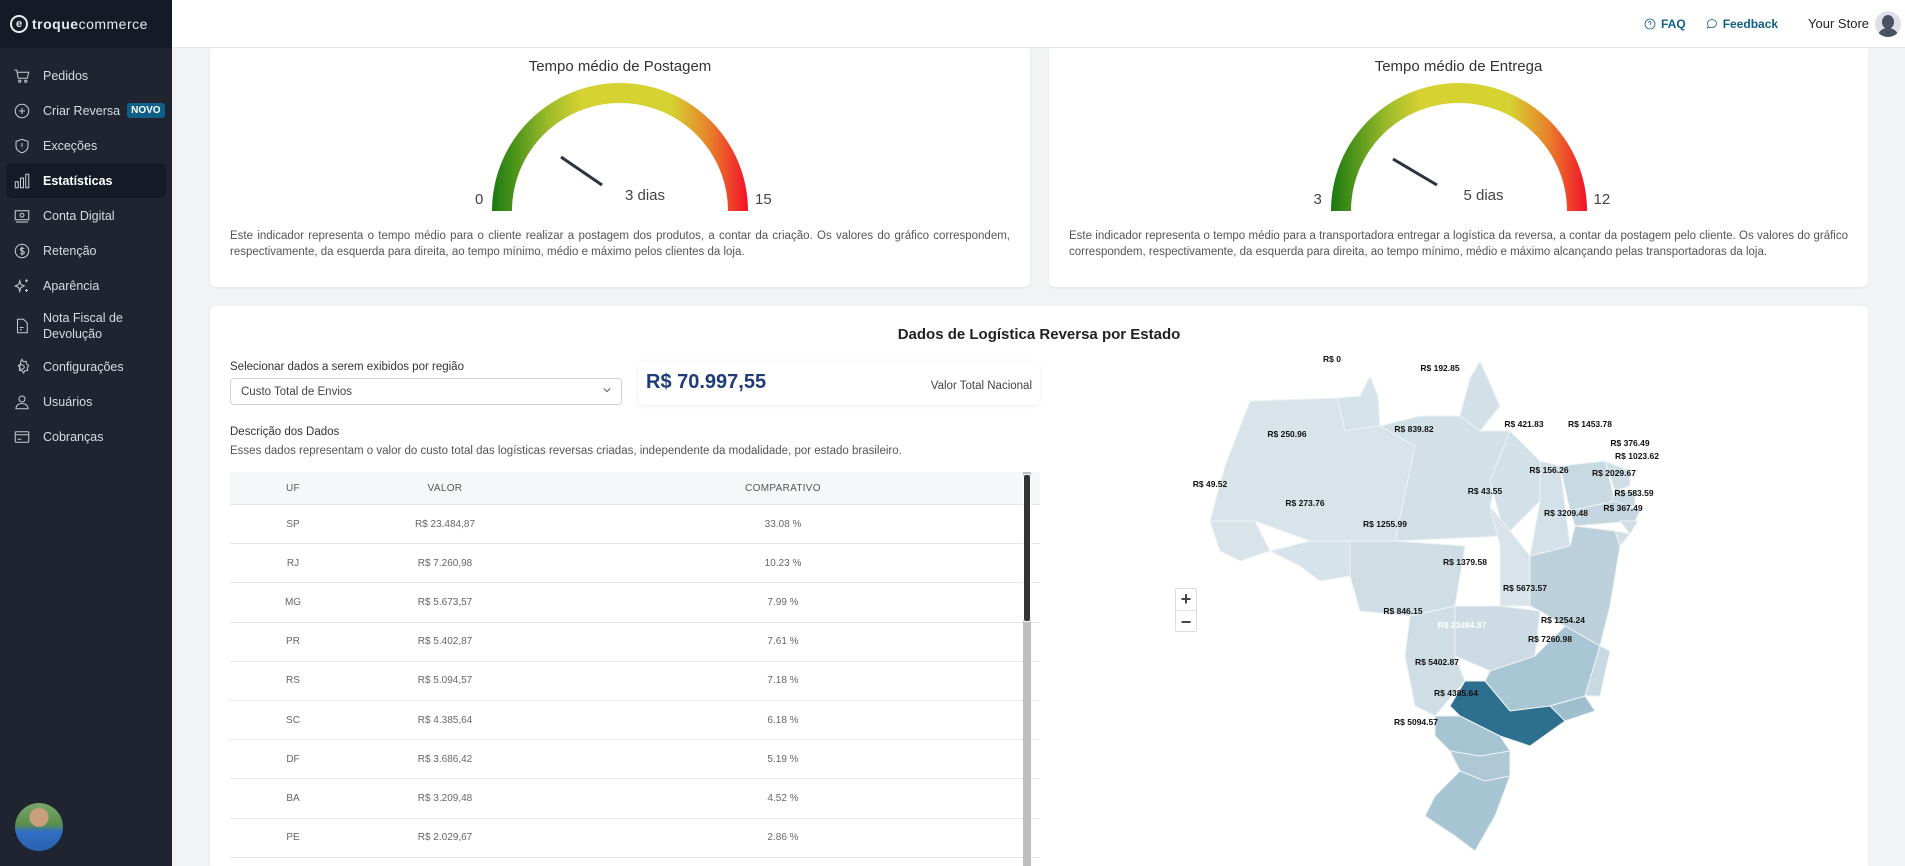  What do you see at coordinates (22, 181) in the screenshot?
I see `bar-chart-icon` at bounding box center [22, 181].